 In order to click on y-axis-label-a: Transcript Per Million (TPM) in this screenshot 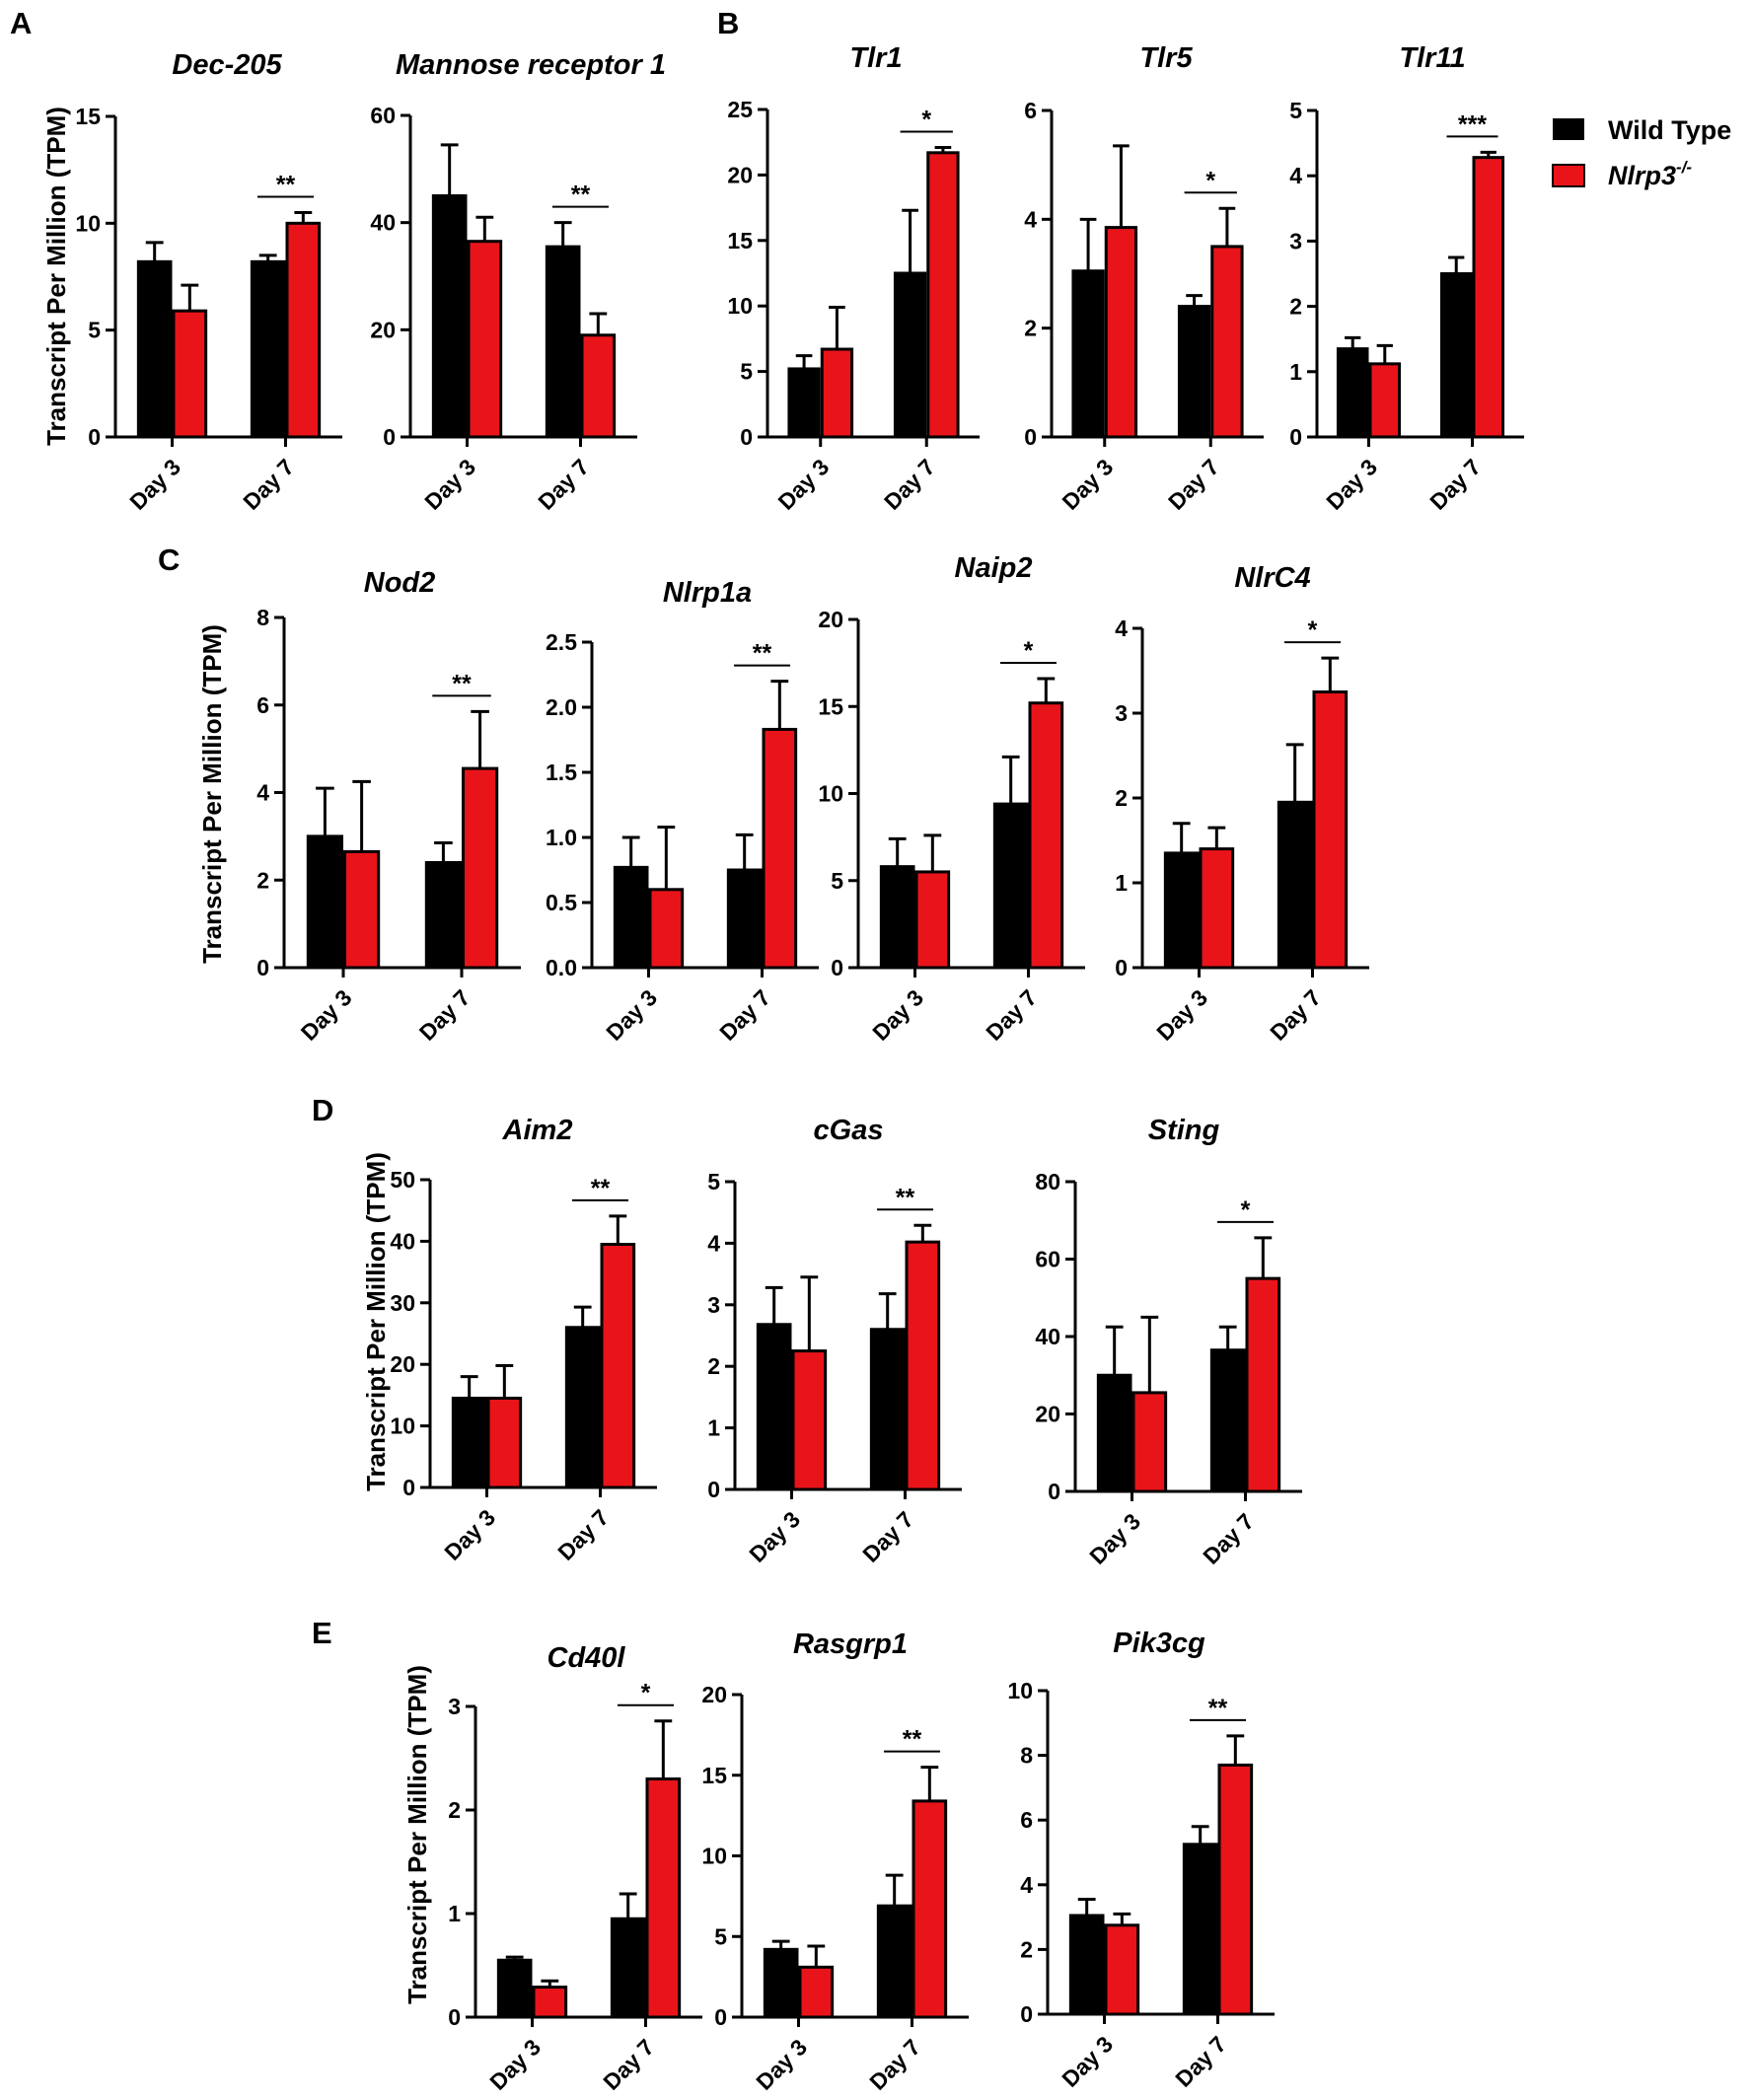, I will do `click(56, 276)`.